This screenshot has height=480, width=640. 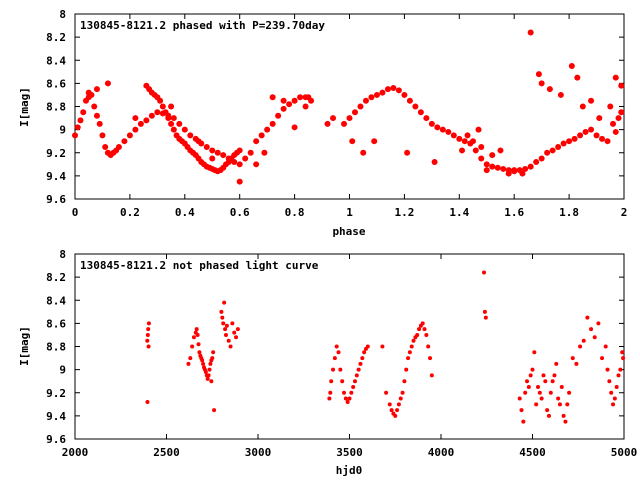 I want to click on y-tick-label: 9, so click(x=62, y=370).